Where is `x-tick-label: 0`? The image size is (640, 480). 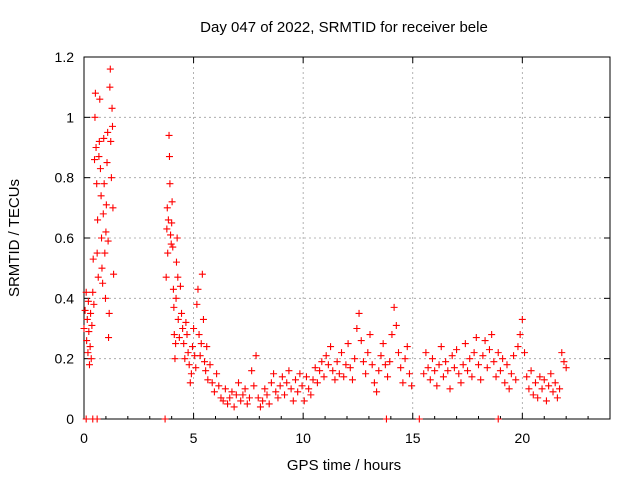 x-tick-label: 0 is located at coordinates (84, 438).